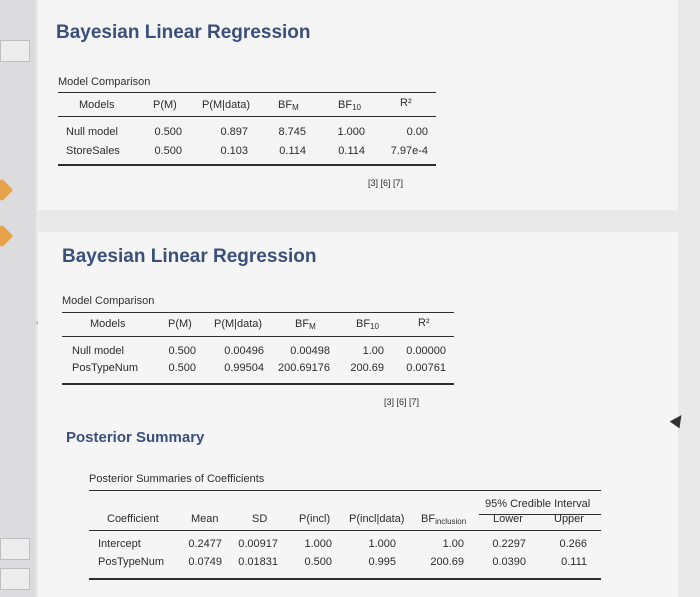 The image size is (700, 597). Describe the element at coordinates (540, 514) in the screenshot. I see `ci-rule` at that location.